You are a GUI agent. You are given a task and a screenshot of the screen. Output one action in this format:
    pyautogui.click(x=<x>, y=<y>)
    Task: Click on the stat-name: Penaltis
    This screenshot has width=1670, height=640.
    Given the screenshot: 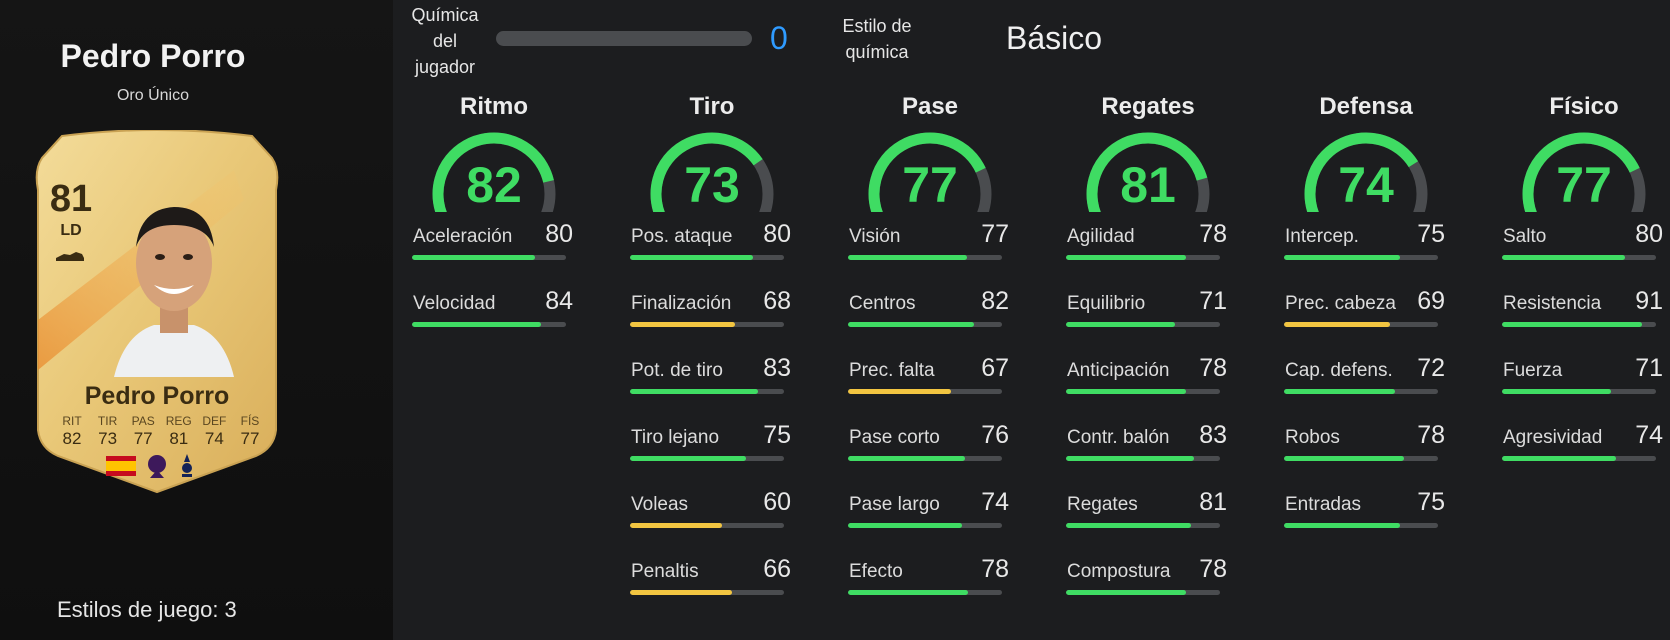 What is the action you would take?
    pyautogui.click(x=665, y=571)
    